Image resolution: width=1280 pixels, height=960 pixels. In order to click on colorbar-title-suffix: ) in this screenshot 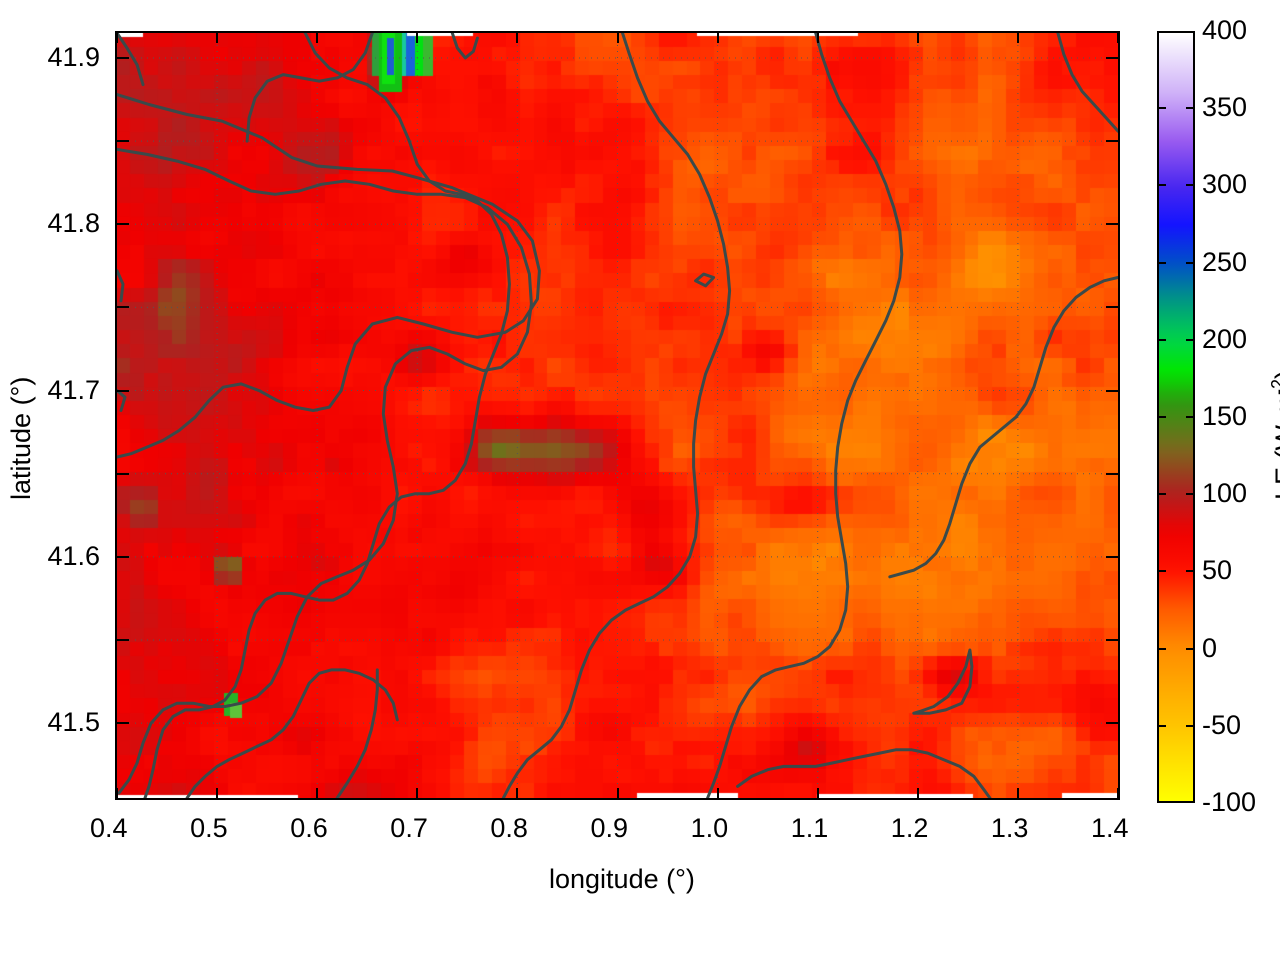, I will do `click(1275, 374)`.